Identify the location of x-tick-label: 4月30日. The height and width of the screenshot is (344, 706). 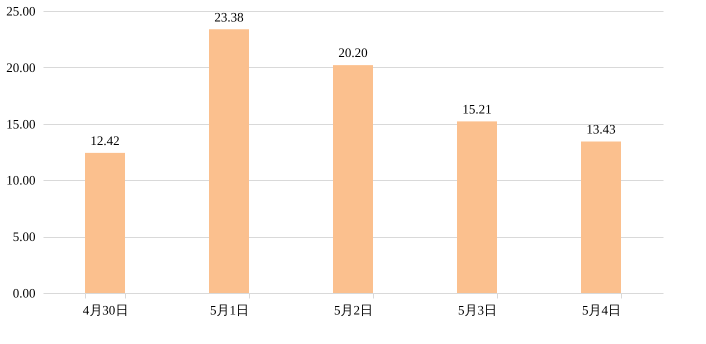
(105, 310).